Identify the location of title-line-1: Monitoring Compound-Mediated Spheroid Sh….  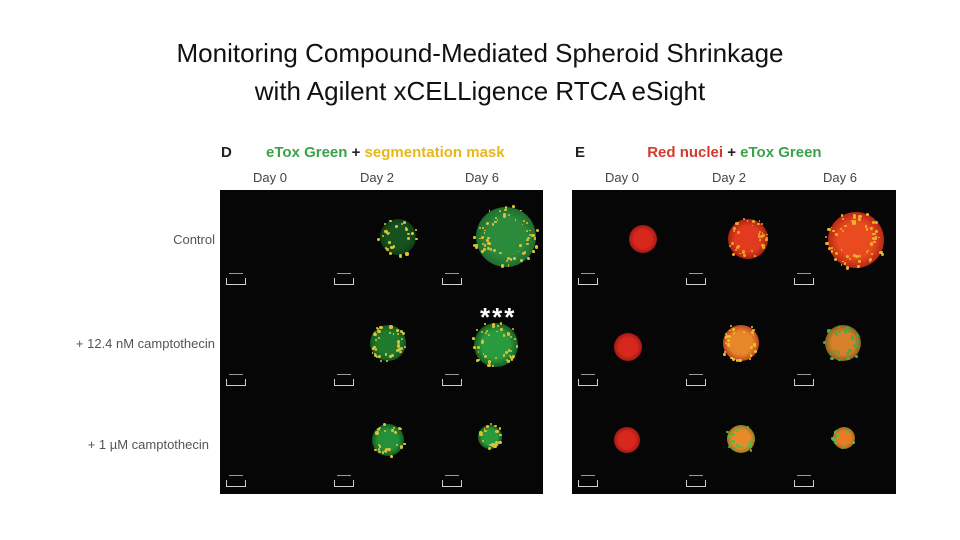
(480, 53).